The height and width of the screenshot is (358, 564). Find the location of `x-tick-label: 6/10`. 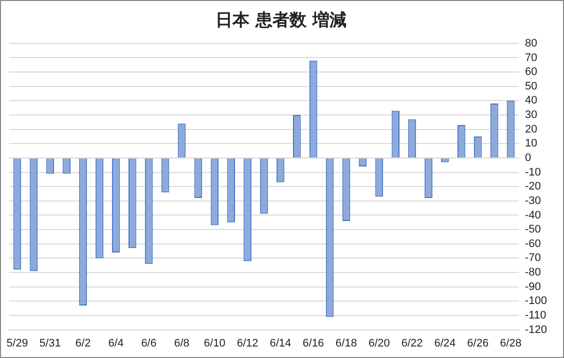

x-tick-label: 6/10 is located at coordinates (215, 343).